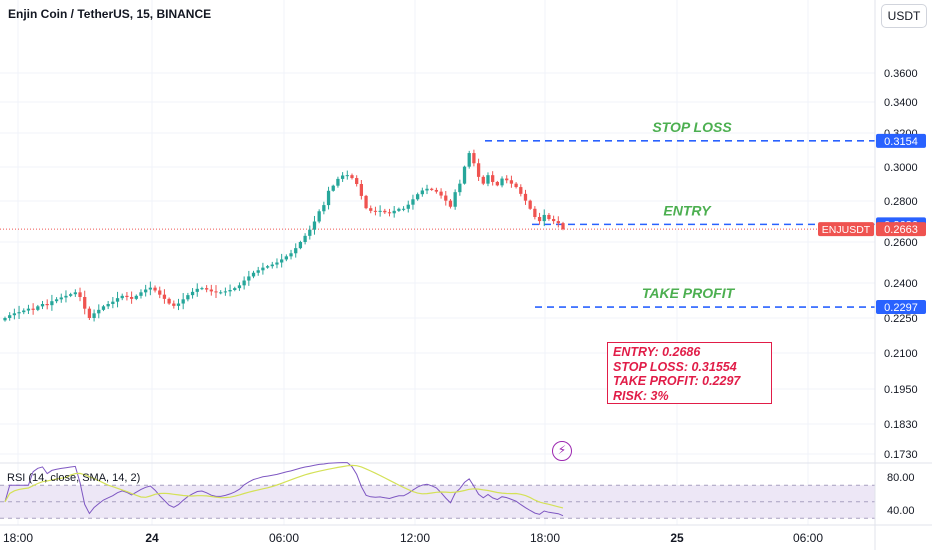 This screenshot has width=932, height=550. Describe the element at coordinates (18, 538) in the screenshot. I see `time-label-0: 18:00` at that location.